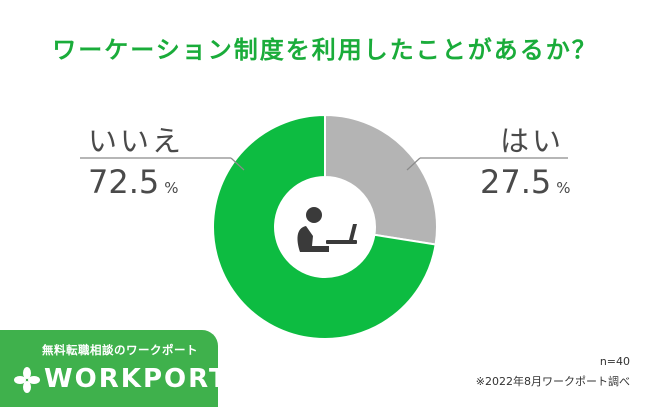 The height and width of the screenshot is (407, 650). I want to click on value-yes: 27.5%, so click(525, 182).